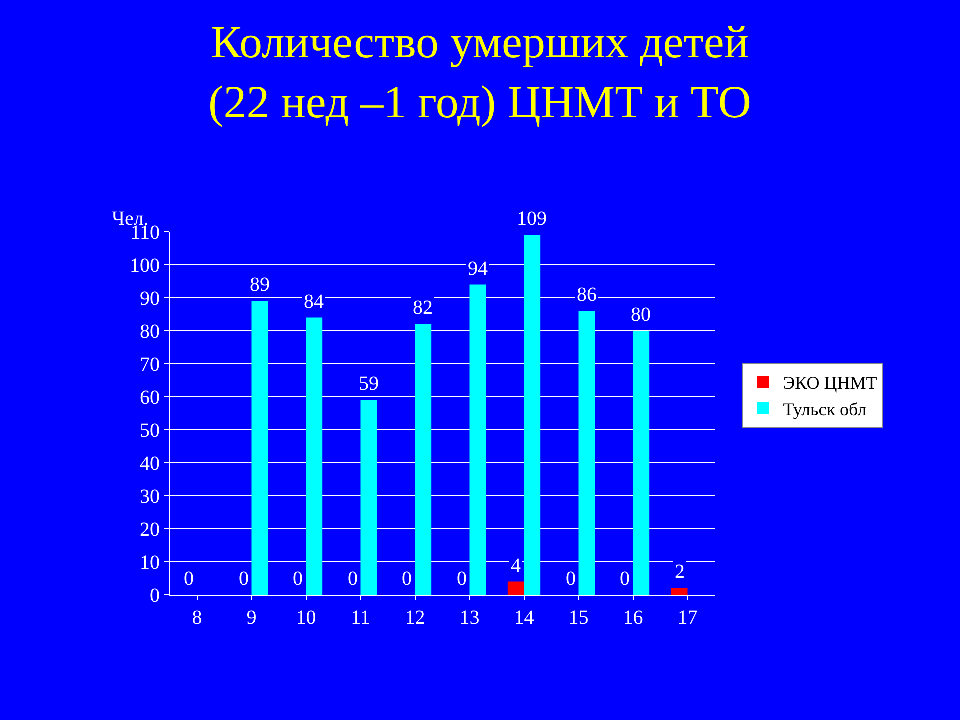 The image size is (960, 720). What do you see at coordinates (314, 302) in the screenshot?
I see `data-label: 84` at bounding box center [314, 302].